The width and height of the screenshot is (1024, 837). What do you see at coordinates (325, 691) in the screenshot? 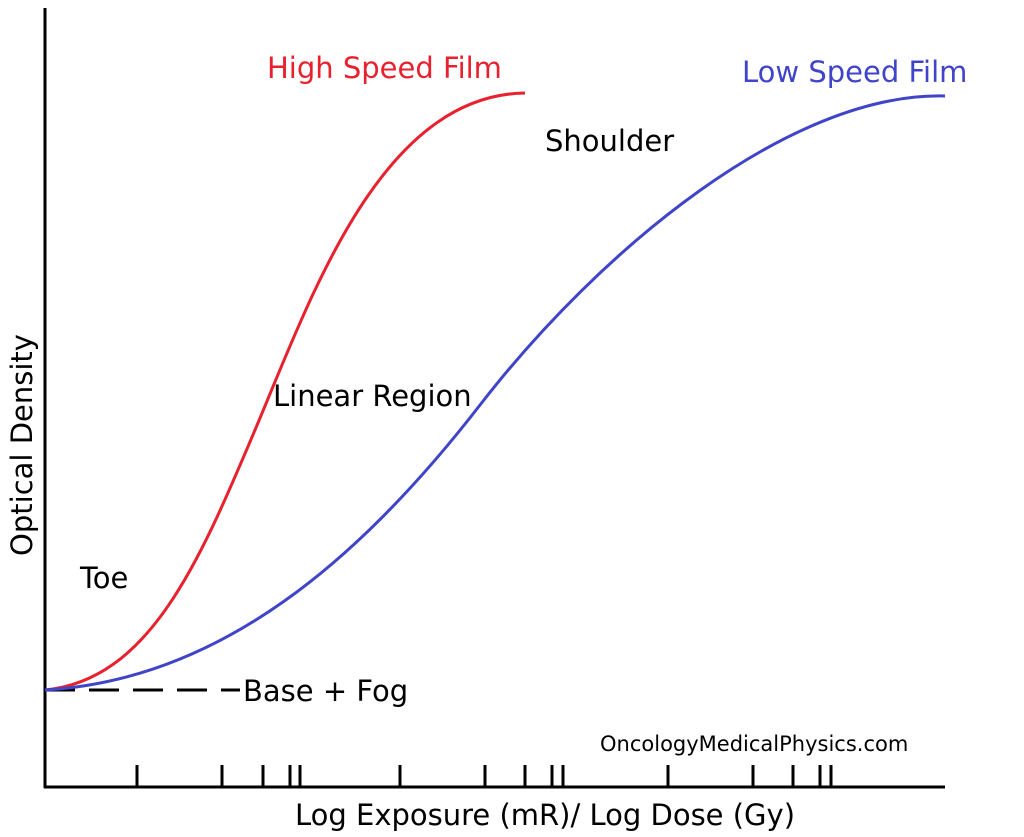
I see `base-fog-label: Base + Fog` at bounding box center [325, 691].